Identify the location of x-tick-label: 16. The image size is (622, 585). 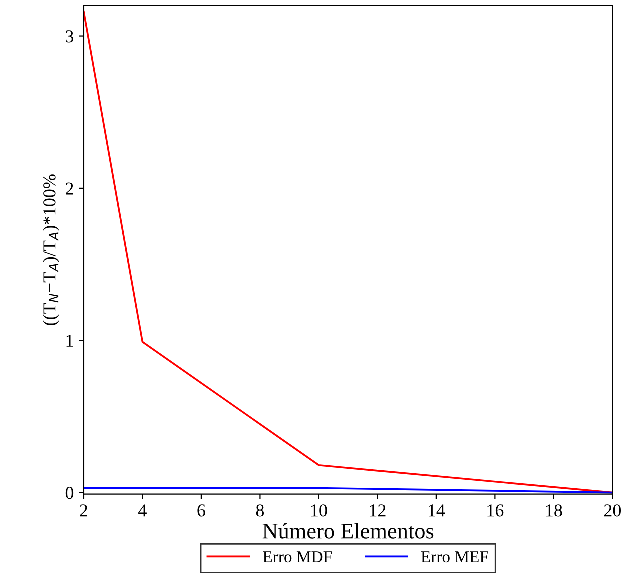
(496, 510).